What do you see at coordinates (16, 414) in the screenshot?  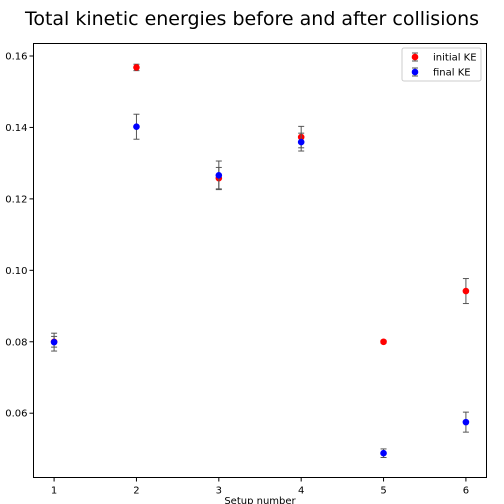 I see `y-tick-label: 0.06` at bounding box center [16, 414].